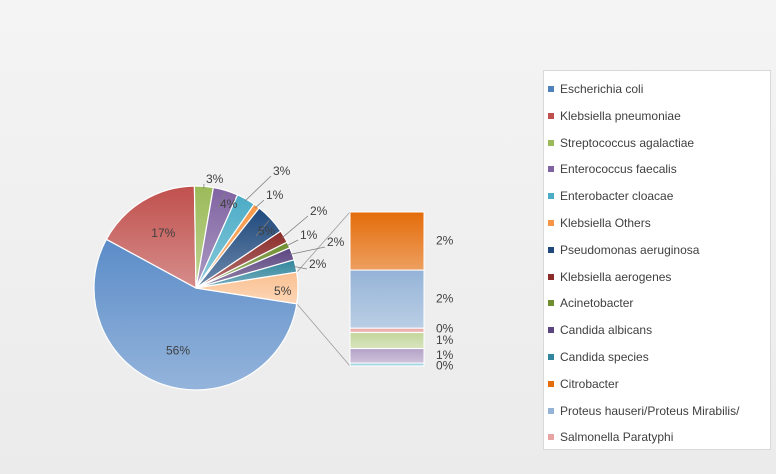 Image resolution: width=776 pixels, height=474 pixels. Describe the element at coordinates (387, 341) in the screenshot. I see `bar-segment-streptococcus-agalactiae` at that location.